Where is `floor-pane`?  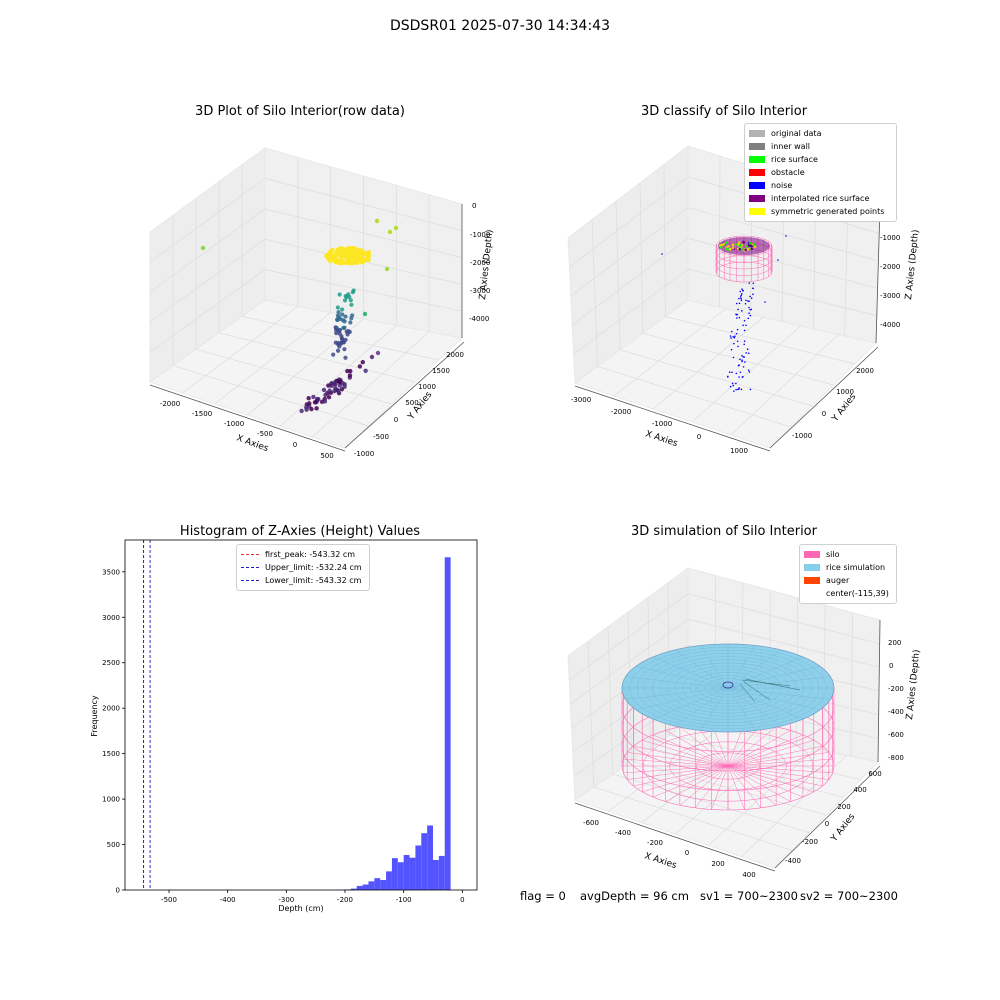 floor-pane is located at coordinates (726, 795).